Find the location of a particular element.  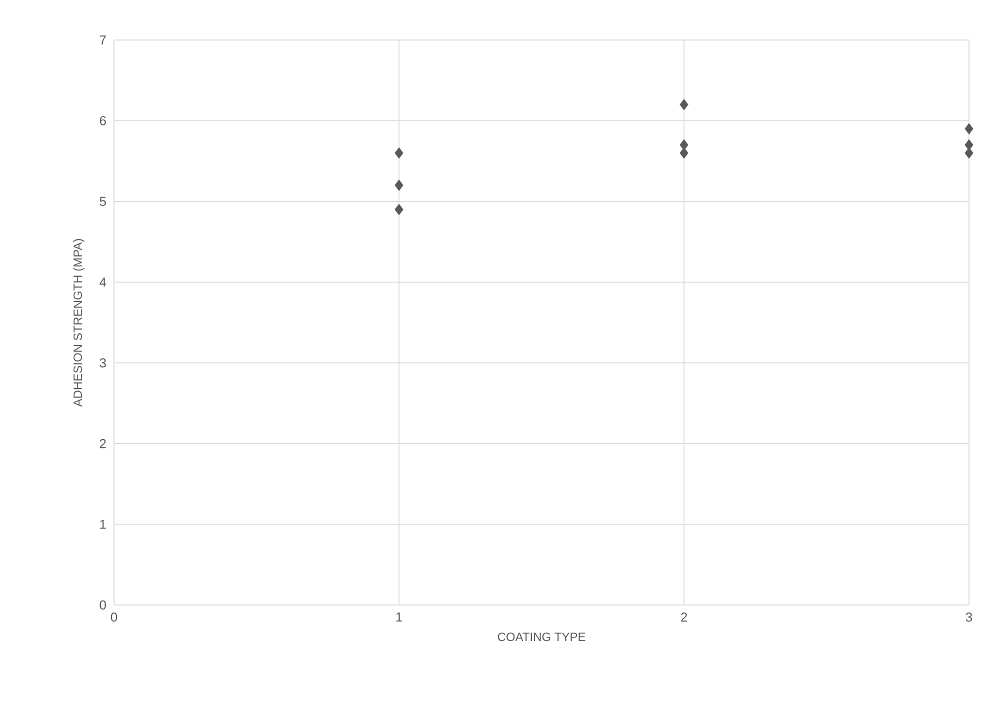

x-tick-label: 0 is located at coordinates (114, 617).